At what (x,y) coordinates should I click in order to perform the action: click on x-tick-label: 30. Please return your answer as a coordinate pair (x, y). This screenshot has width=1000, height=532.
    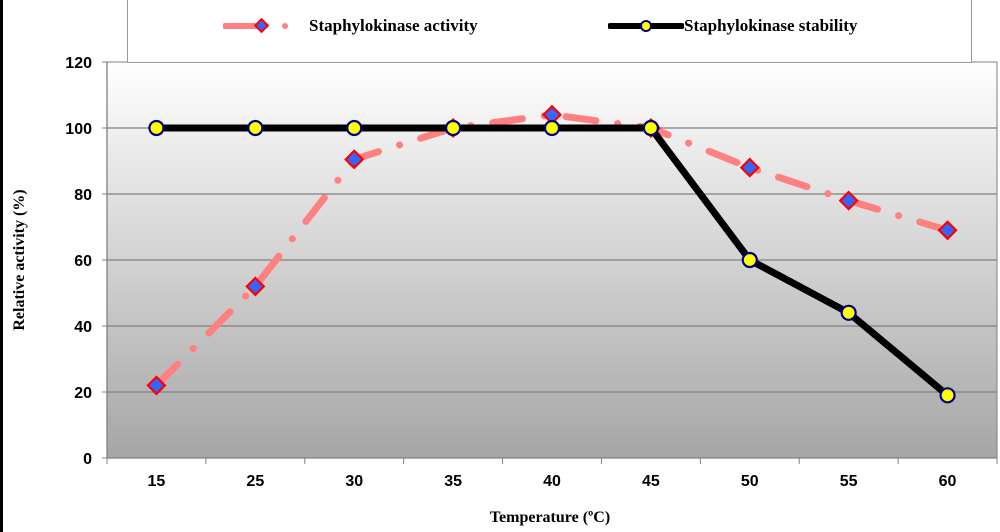
    Looking at the image, I should click on (354, 481).